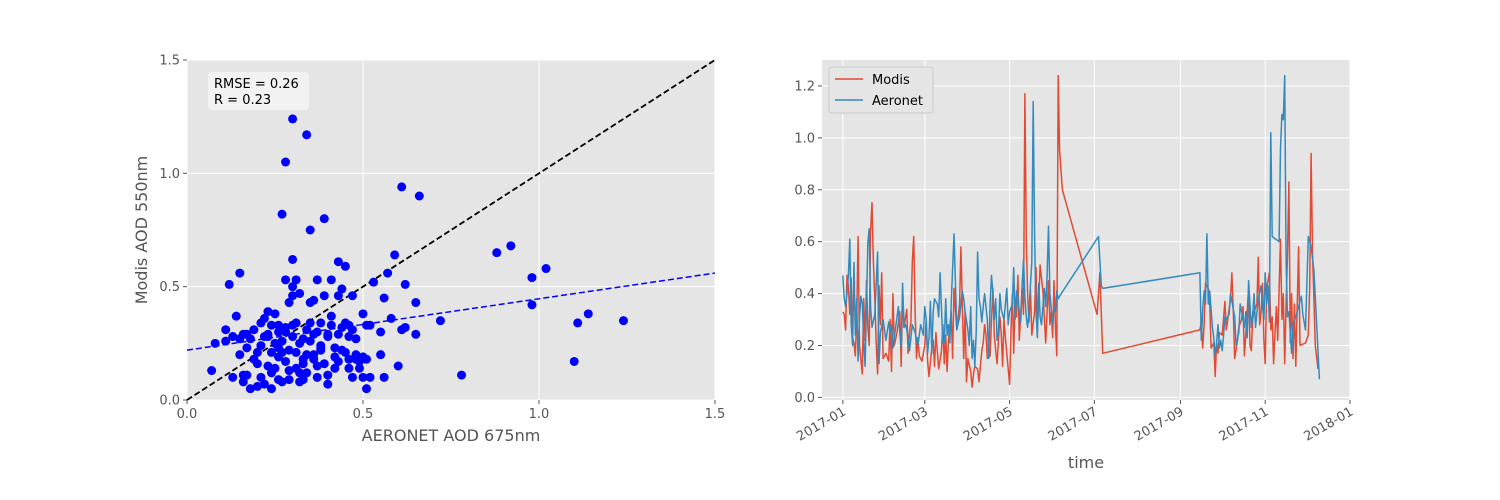 This screenshot has width=1500, height=500. I want to click on scatter-x-tick-label: 1.0, so click(539, 414).